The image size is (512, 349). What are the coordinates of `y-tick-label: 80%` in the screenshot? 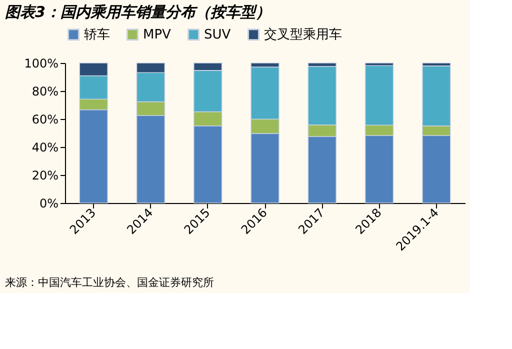 It's located at (45, 91).